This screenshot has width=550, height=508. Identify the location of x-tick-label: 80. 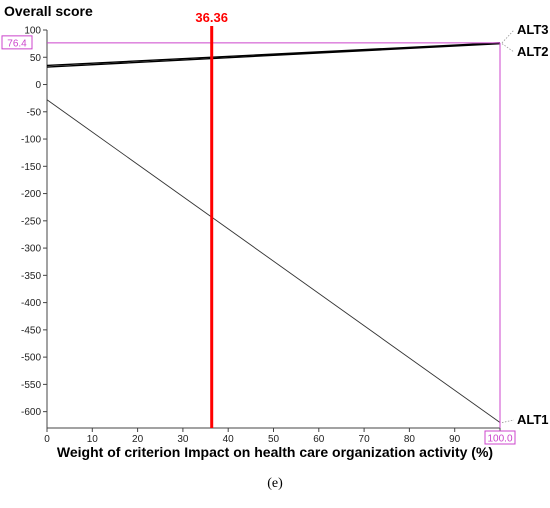
(410, 439).